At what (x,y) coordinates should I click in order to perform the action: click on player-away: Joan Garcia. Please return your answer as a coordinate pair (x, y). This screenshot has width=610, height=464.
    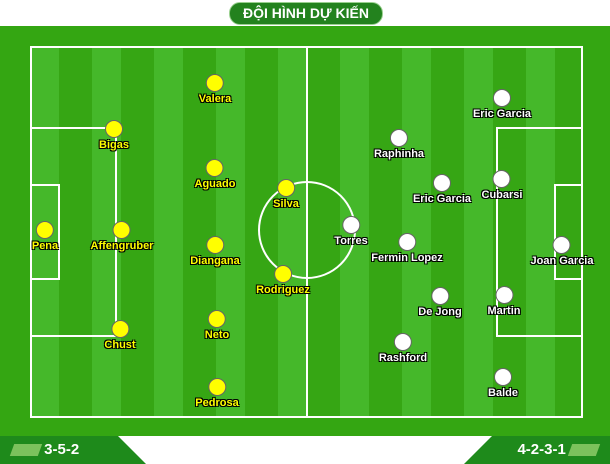
    Looking at the image, I should click on (562, 251).